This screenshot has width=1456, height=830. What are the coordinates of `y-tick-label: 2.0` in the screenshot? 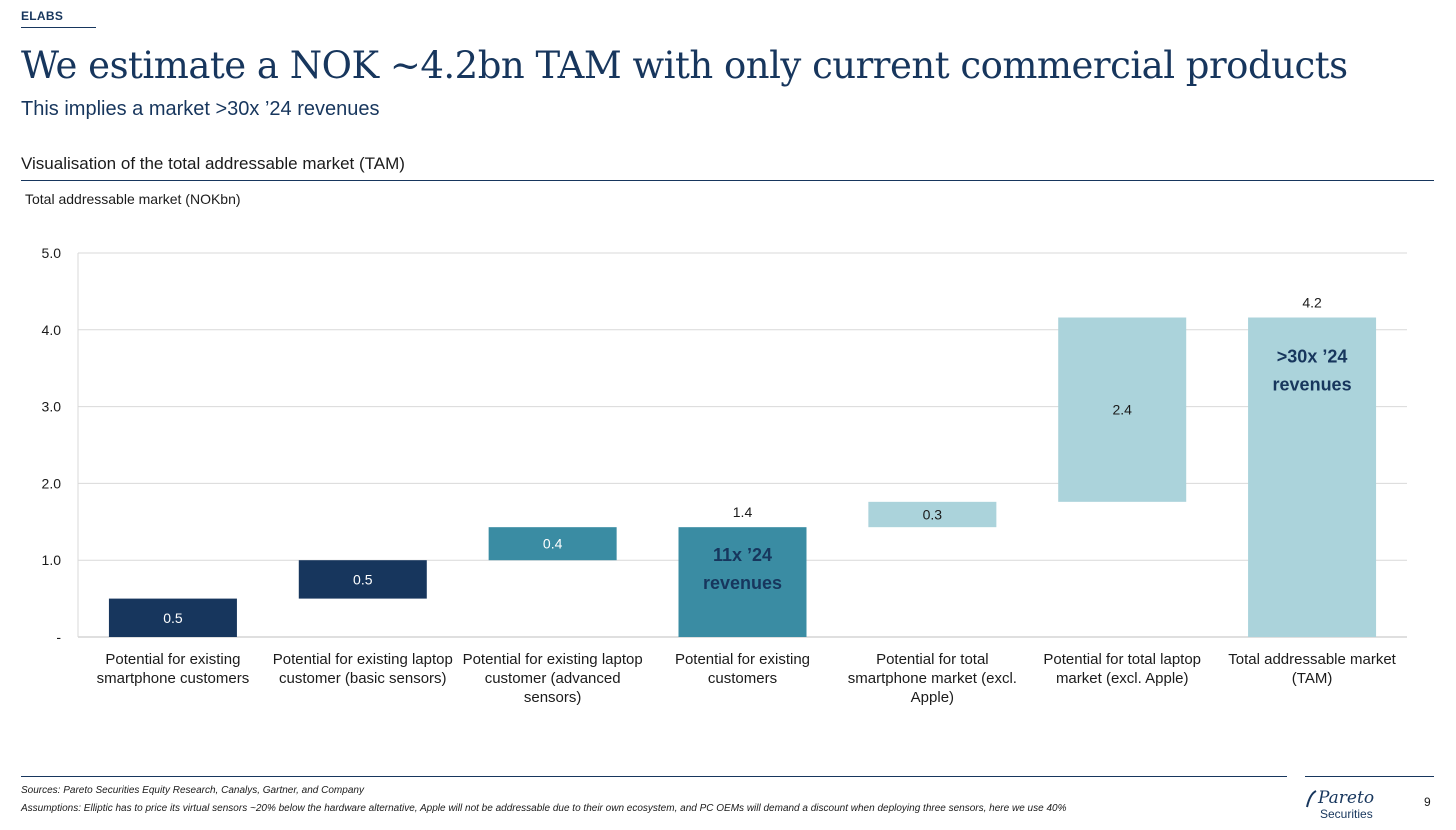 It's located at (52, 483).